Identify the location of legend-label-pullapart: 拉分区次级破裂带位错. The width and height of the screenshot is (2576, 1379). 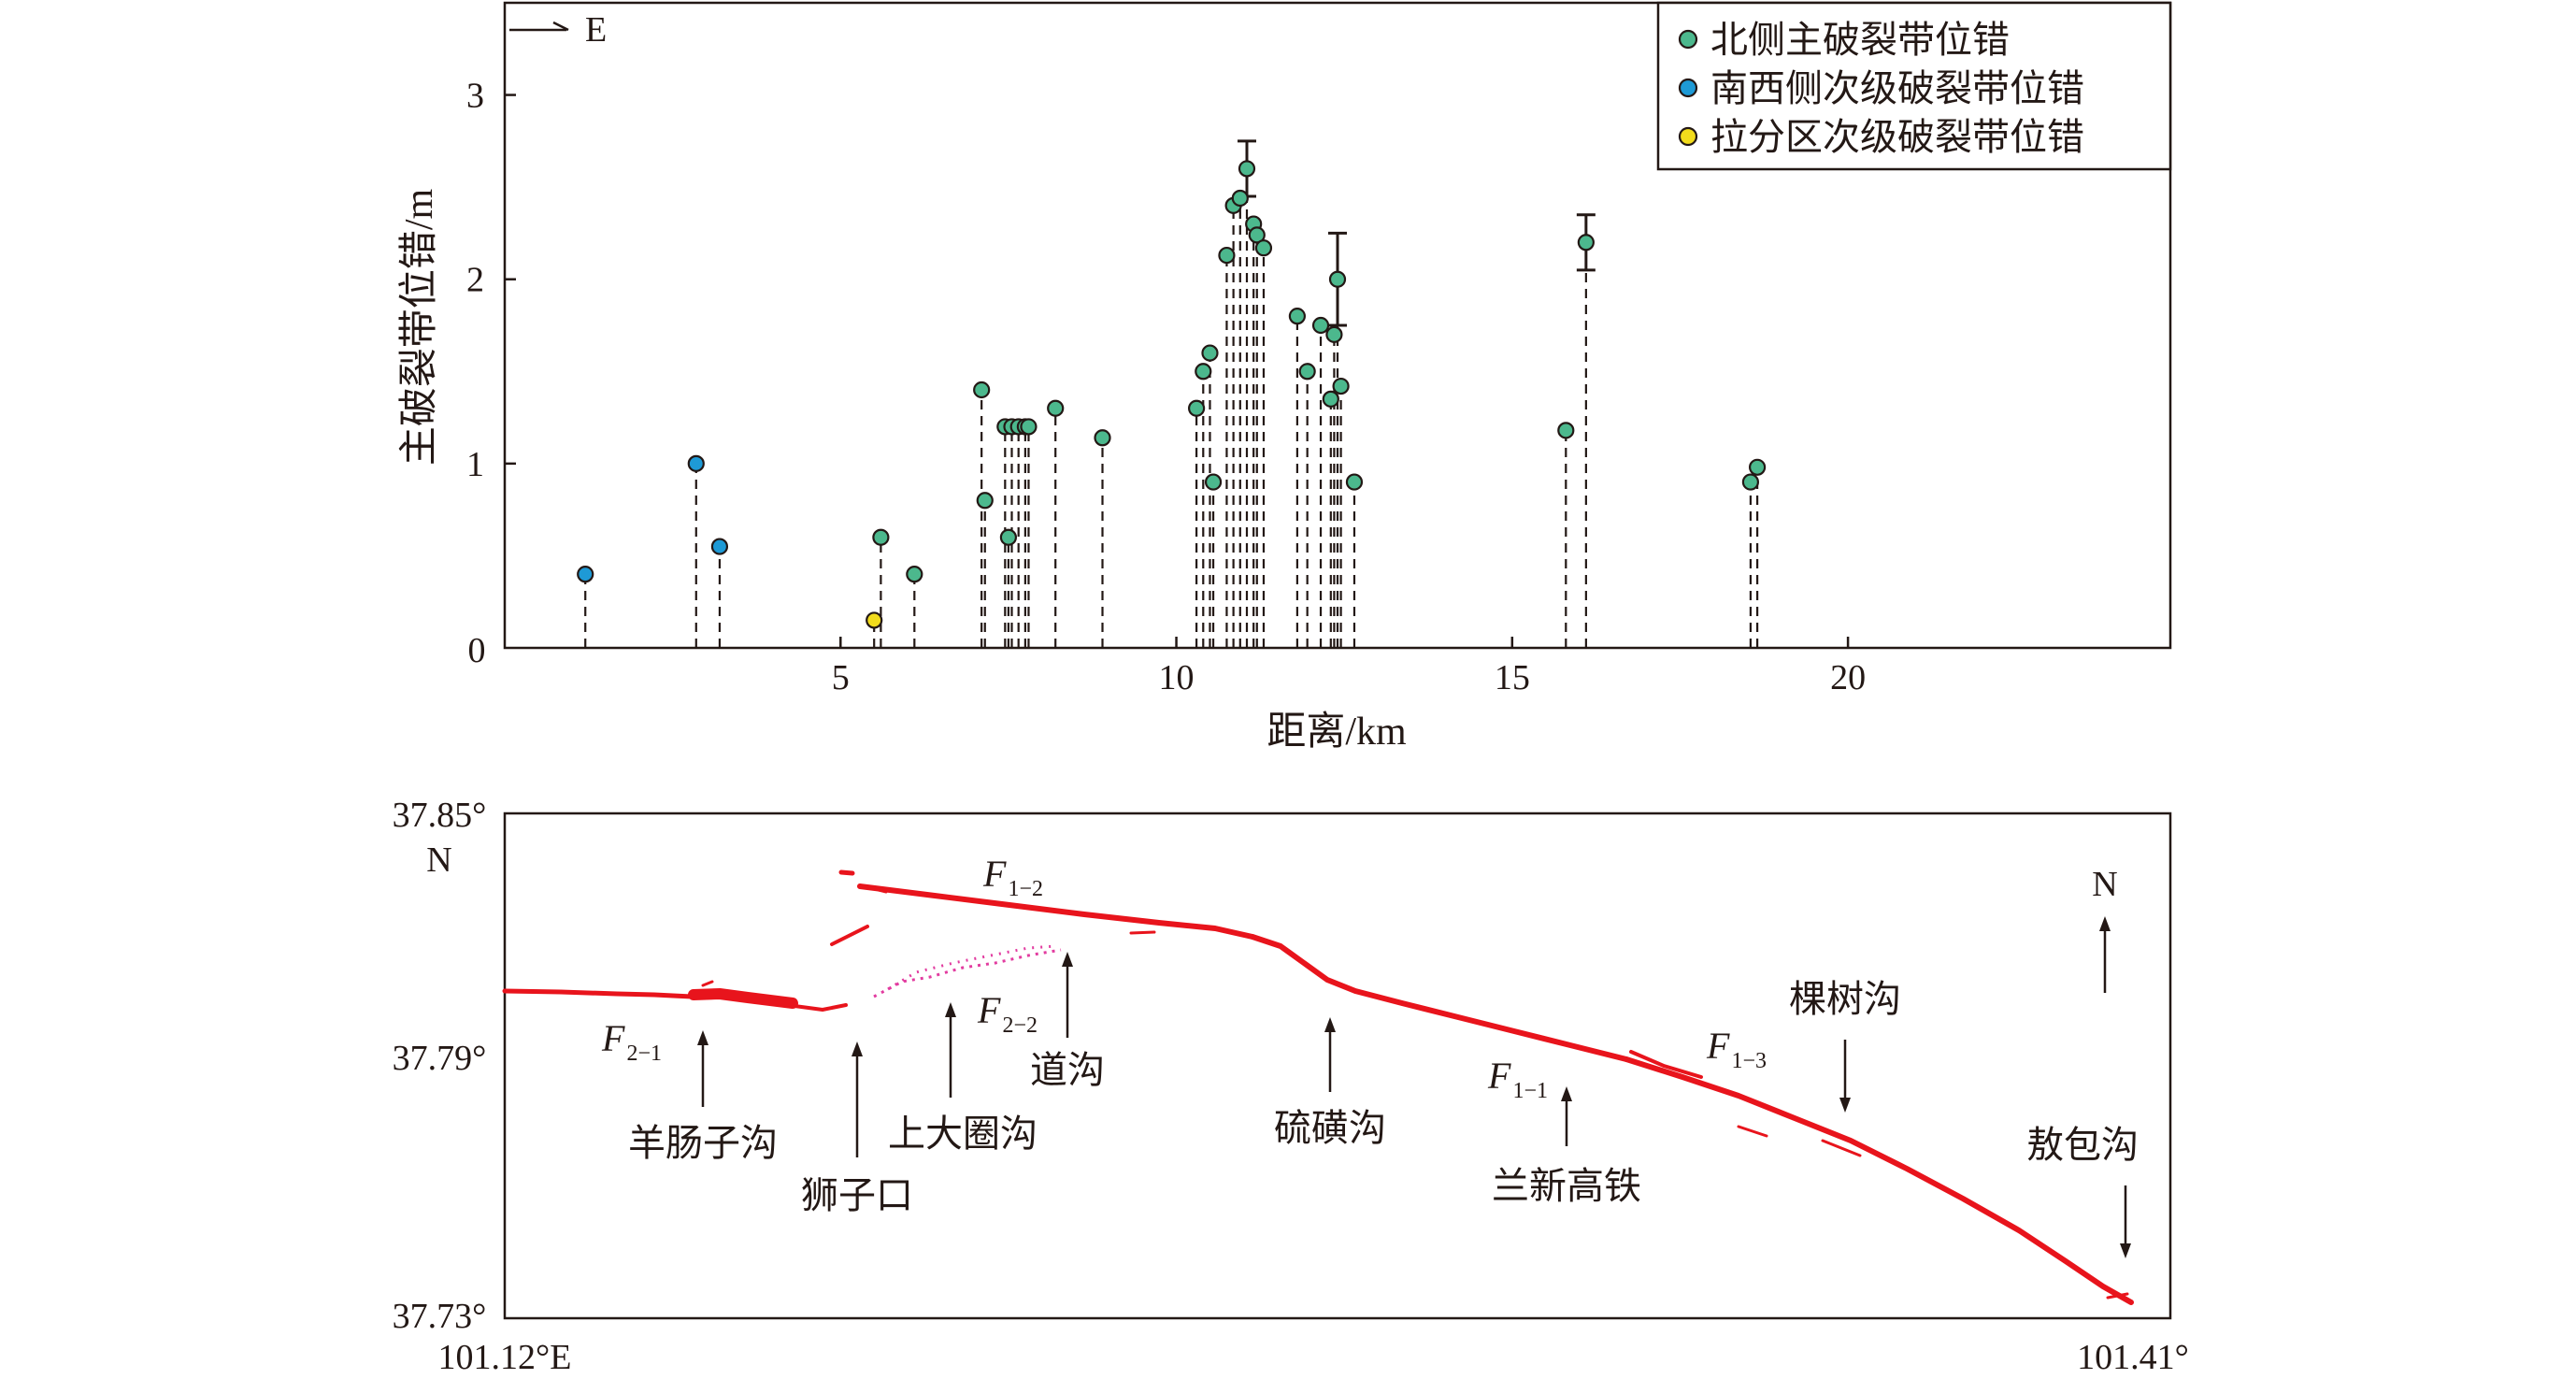
(1897, 137).